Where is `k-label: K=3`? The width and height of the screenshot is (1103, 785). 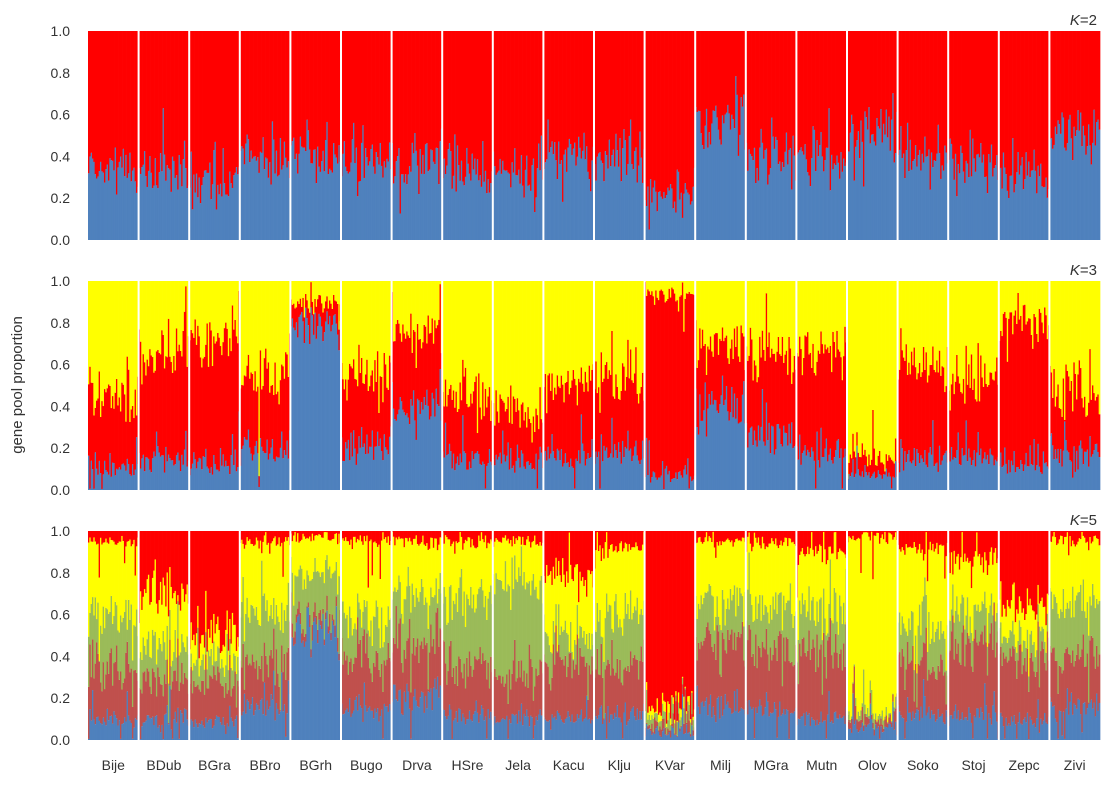
k-label: K=3 is located at coordinates (1083, 270).